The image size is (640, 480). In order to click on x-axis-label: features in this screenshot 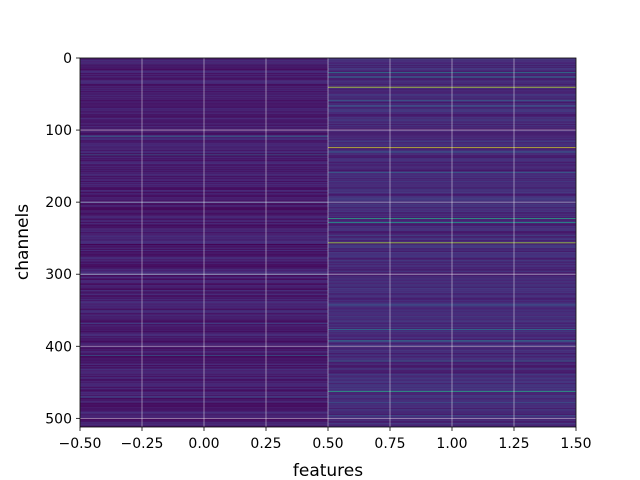, I will do `click(328, 470)`.